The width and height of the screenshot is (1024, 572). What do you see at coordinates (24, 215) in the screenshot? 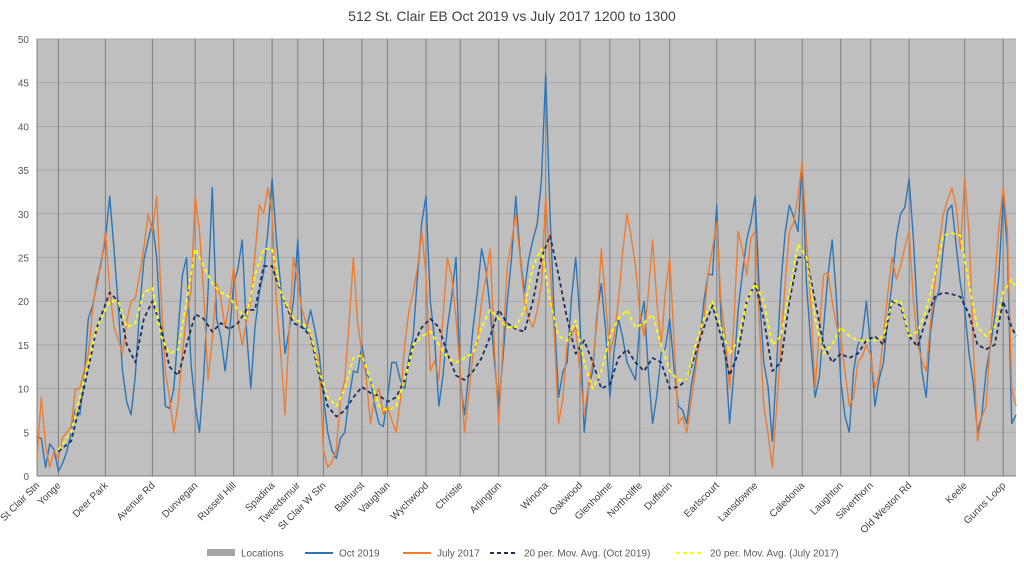
I see `y-tick-label: 30` at bounding box center [24, 215].